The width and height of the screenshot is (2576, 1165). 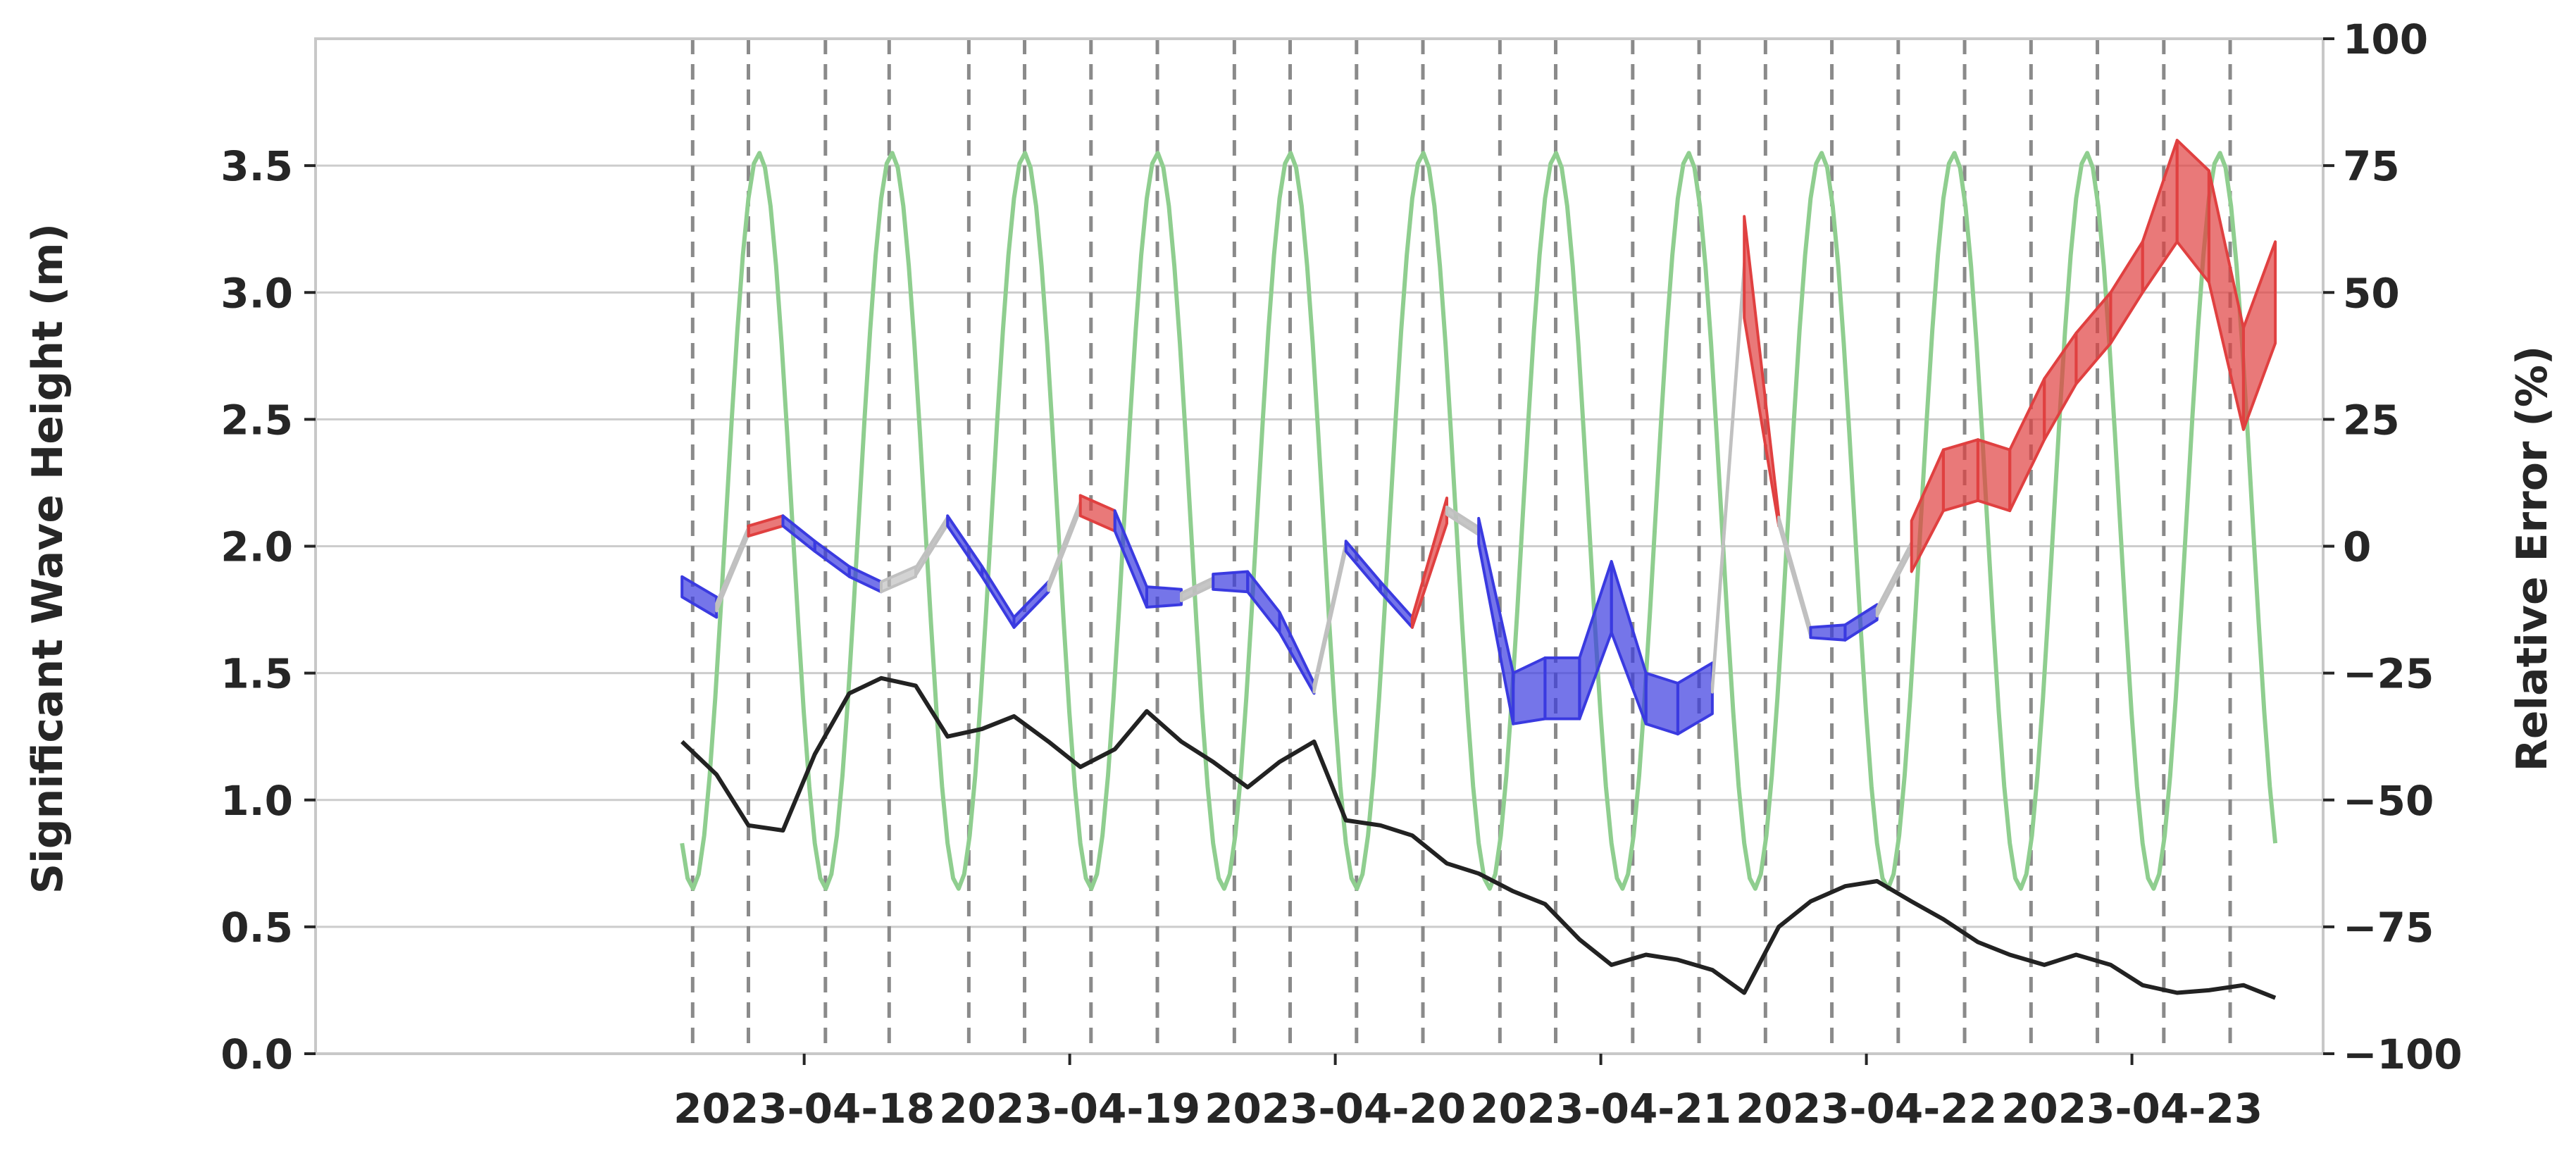 What do you see at coordinates (256, 420) in the screenshot?
I see `y-tick-label: 2.5` at bounding box center [256, 420].